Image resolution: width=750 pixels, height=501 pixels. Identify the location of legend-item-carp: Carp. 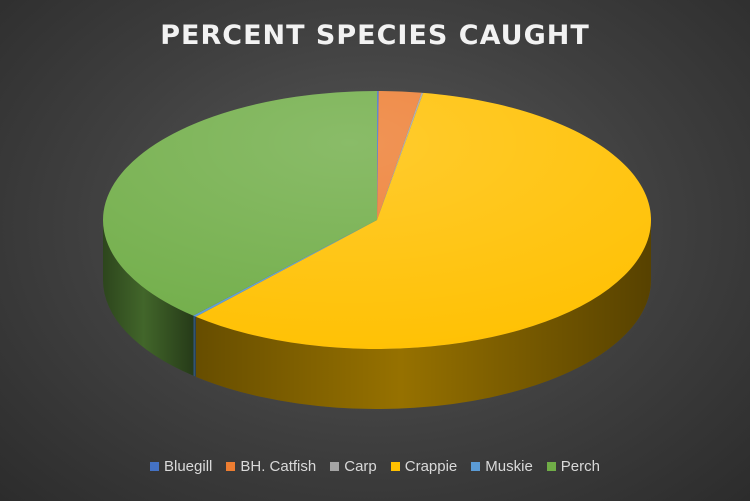
(353, 466).